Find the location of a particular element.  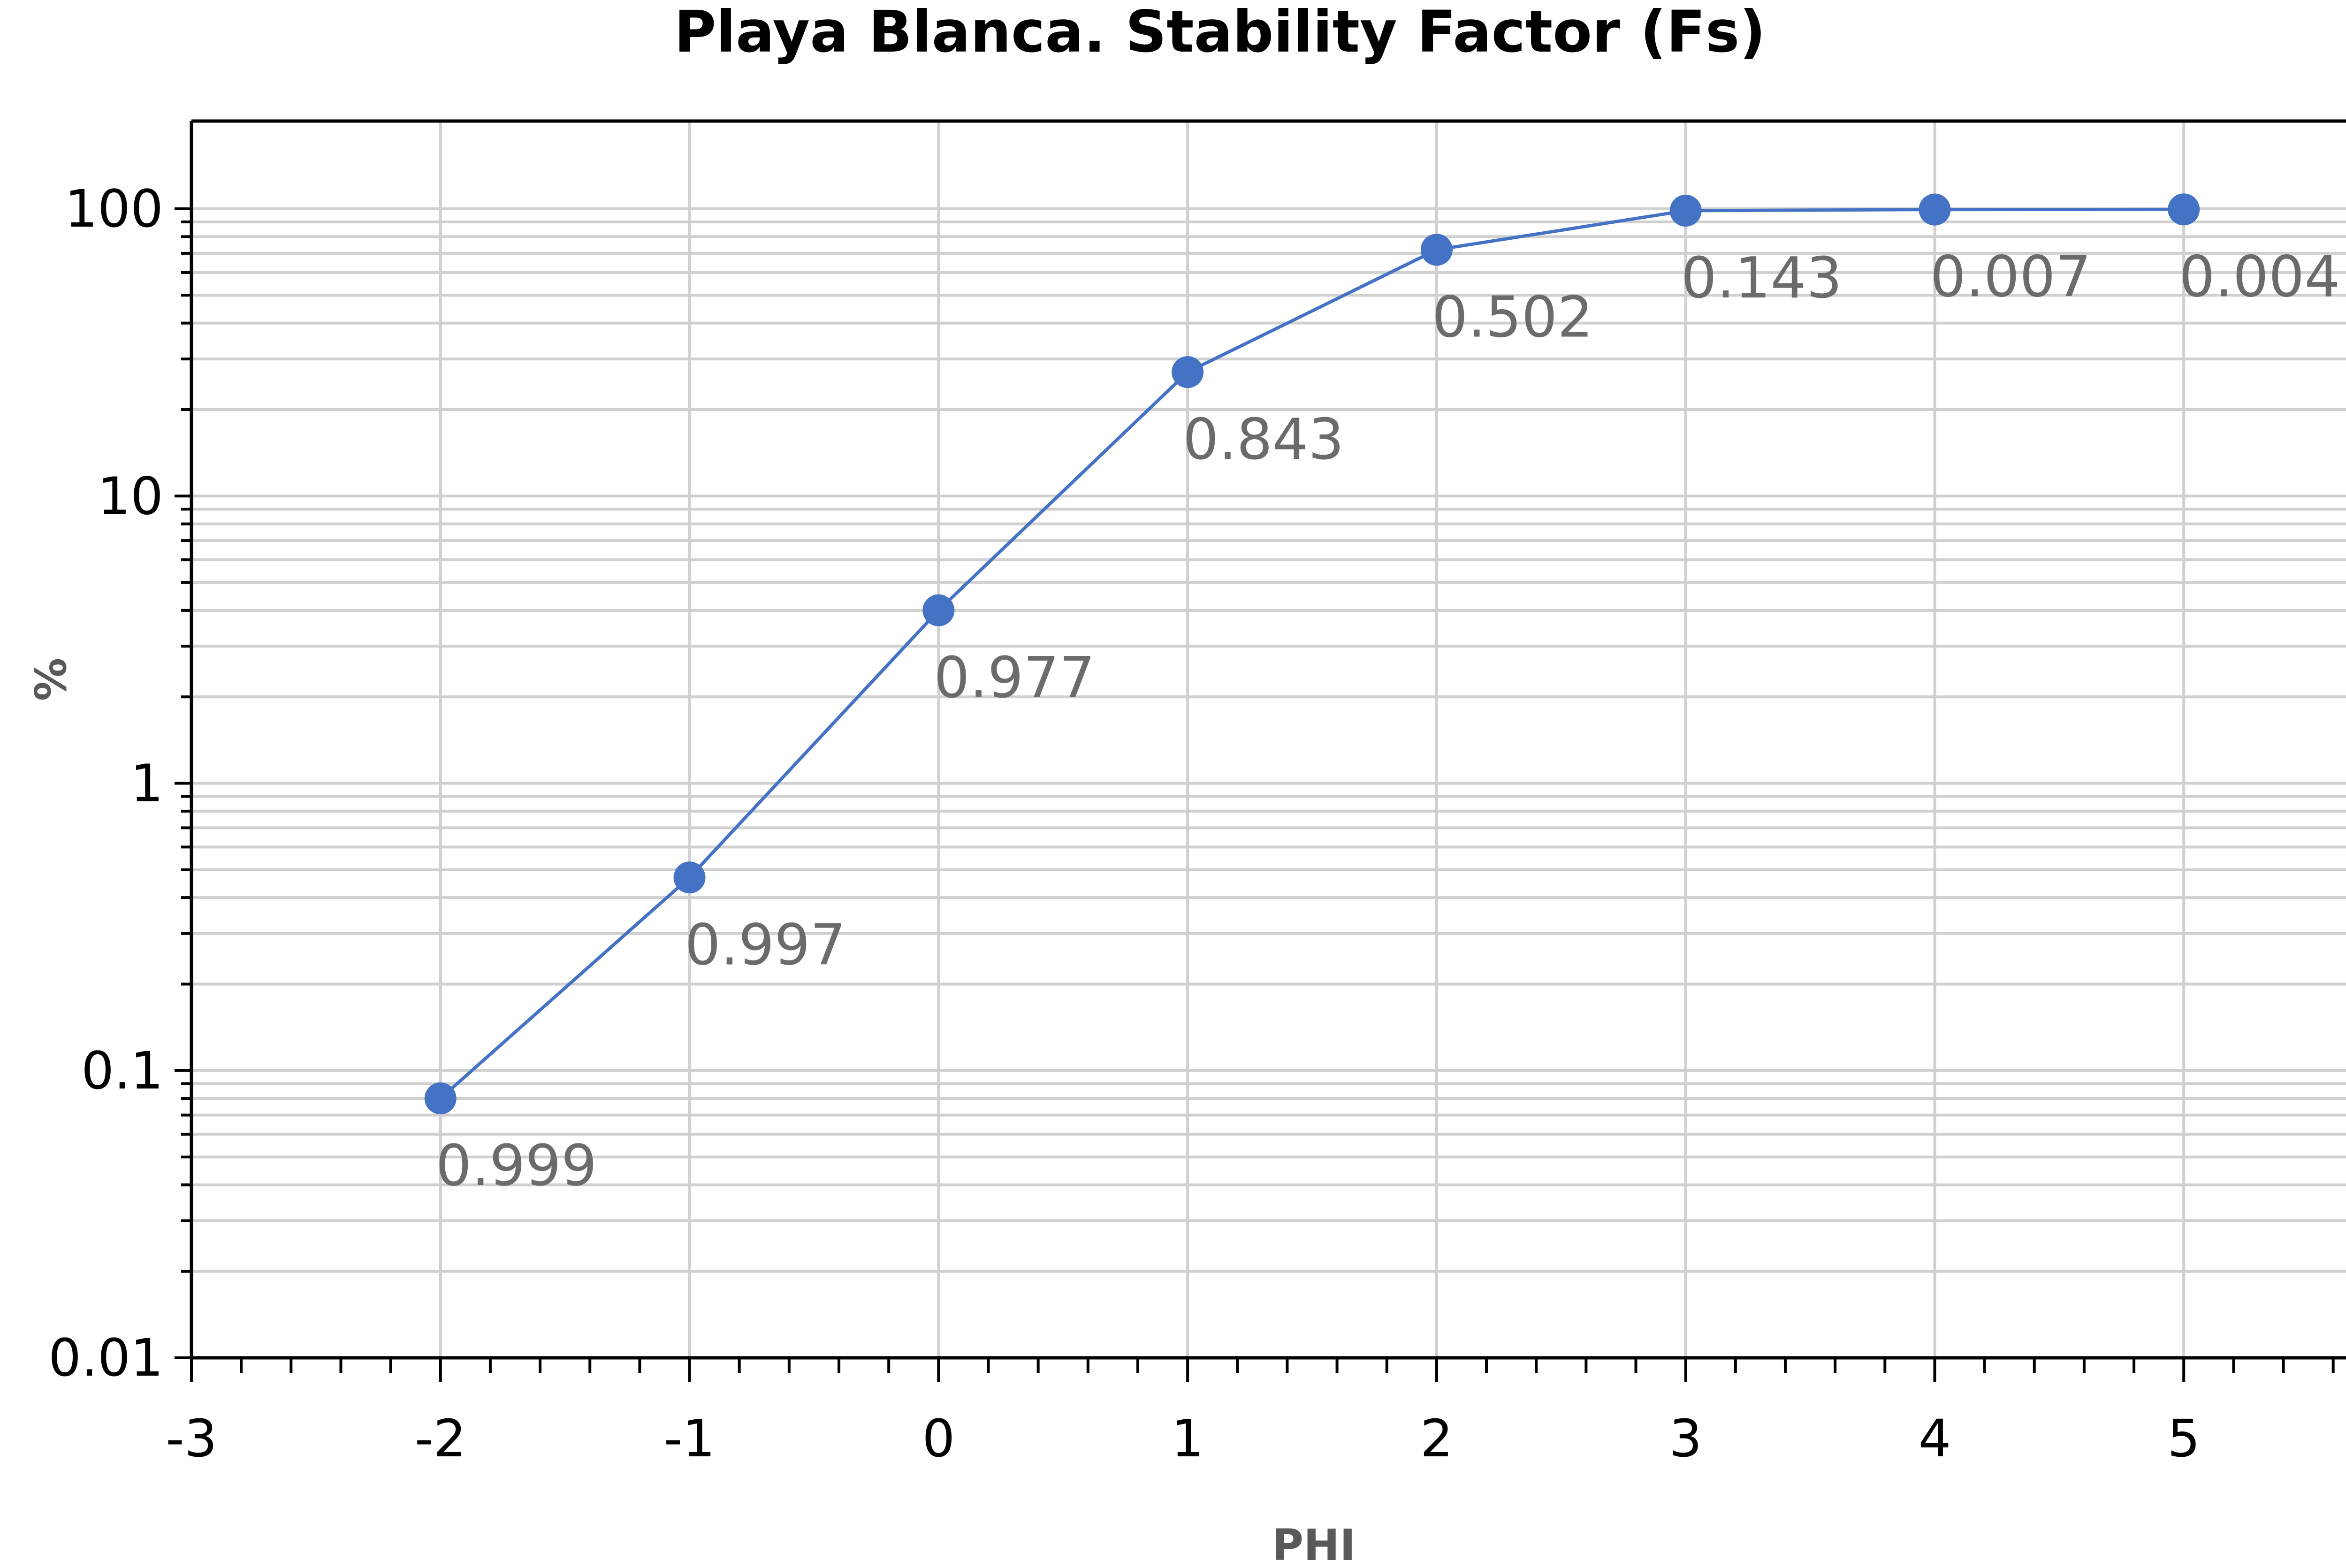

x-tick-label: 3 is located at coordinates (1685, 1438).